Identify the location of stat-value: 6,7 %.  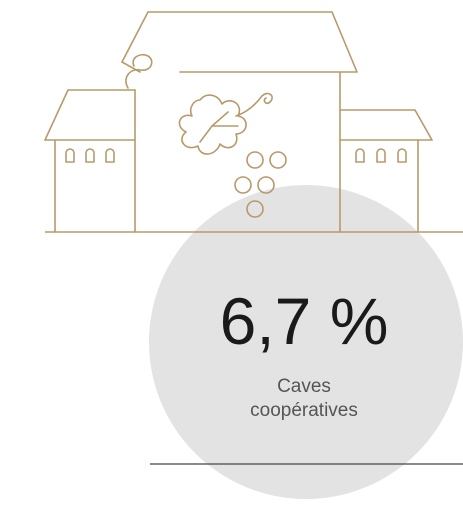
(304, 321).